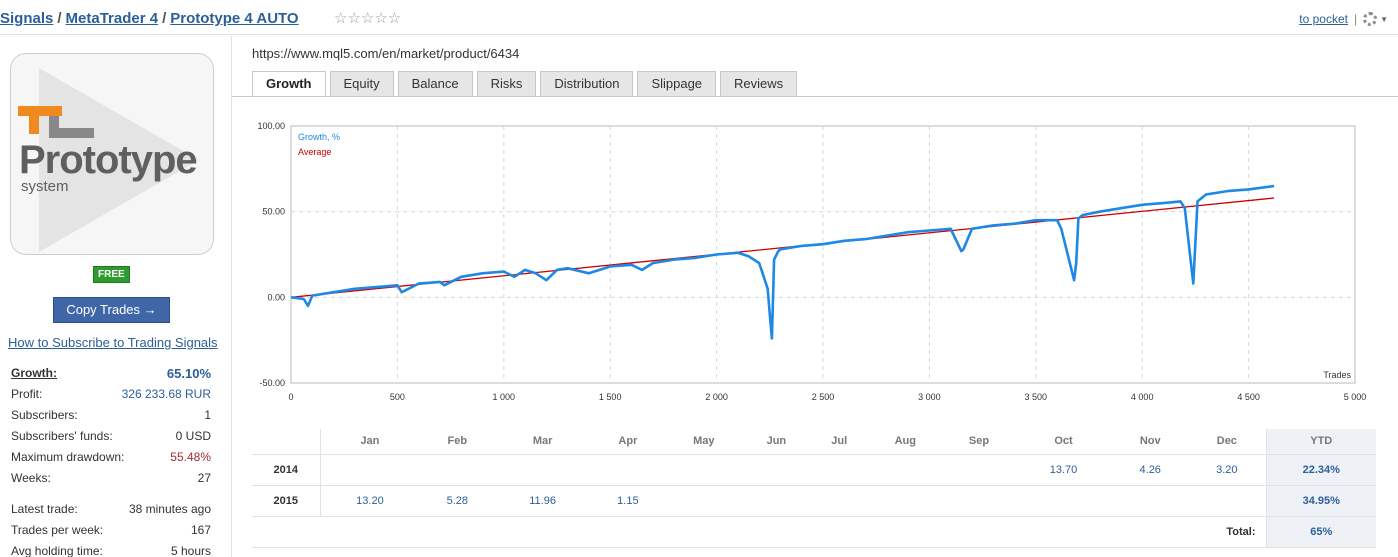 Image resolution: width=1398 pixels, height=557 pixels. What do you see at coordinates (361, 84) in the screenshot?
I see `tab-equity: Equity` at bounding box center [361, 84].